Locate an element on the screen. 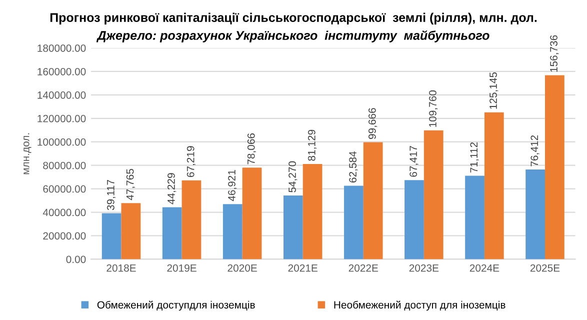 The width and height of the screenshot is (587, 320). x-tick-label: 2019E is located at coordinates (181, 268).